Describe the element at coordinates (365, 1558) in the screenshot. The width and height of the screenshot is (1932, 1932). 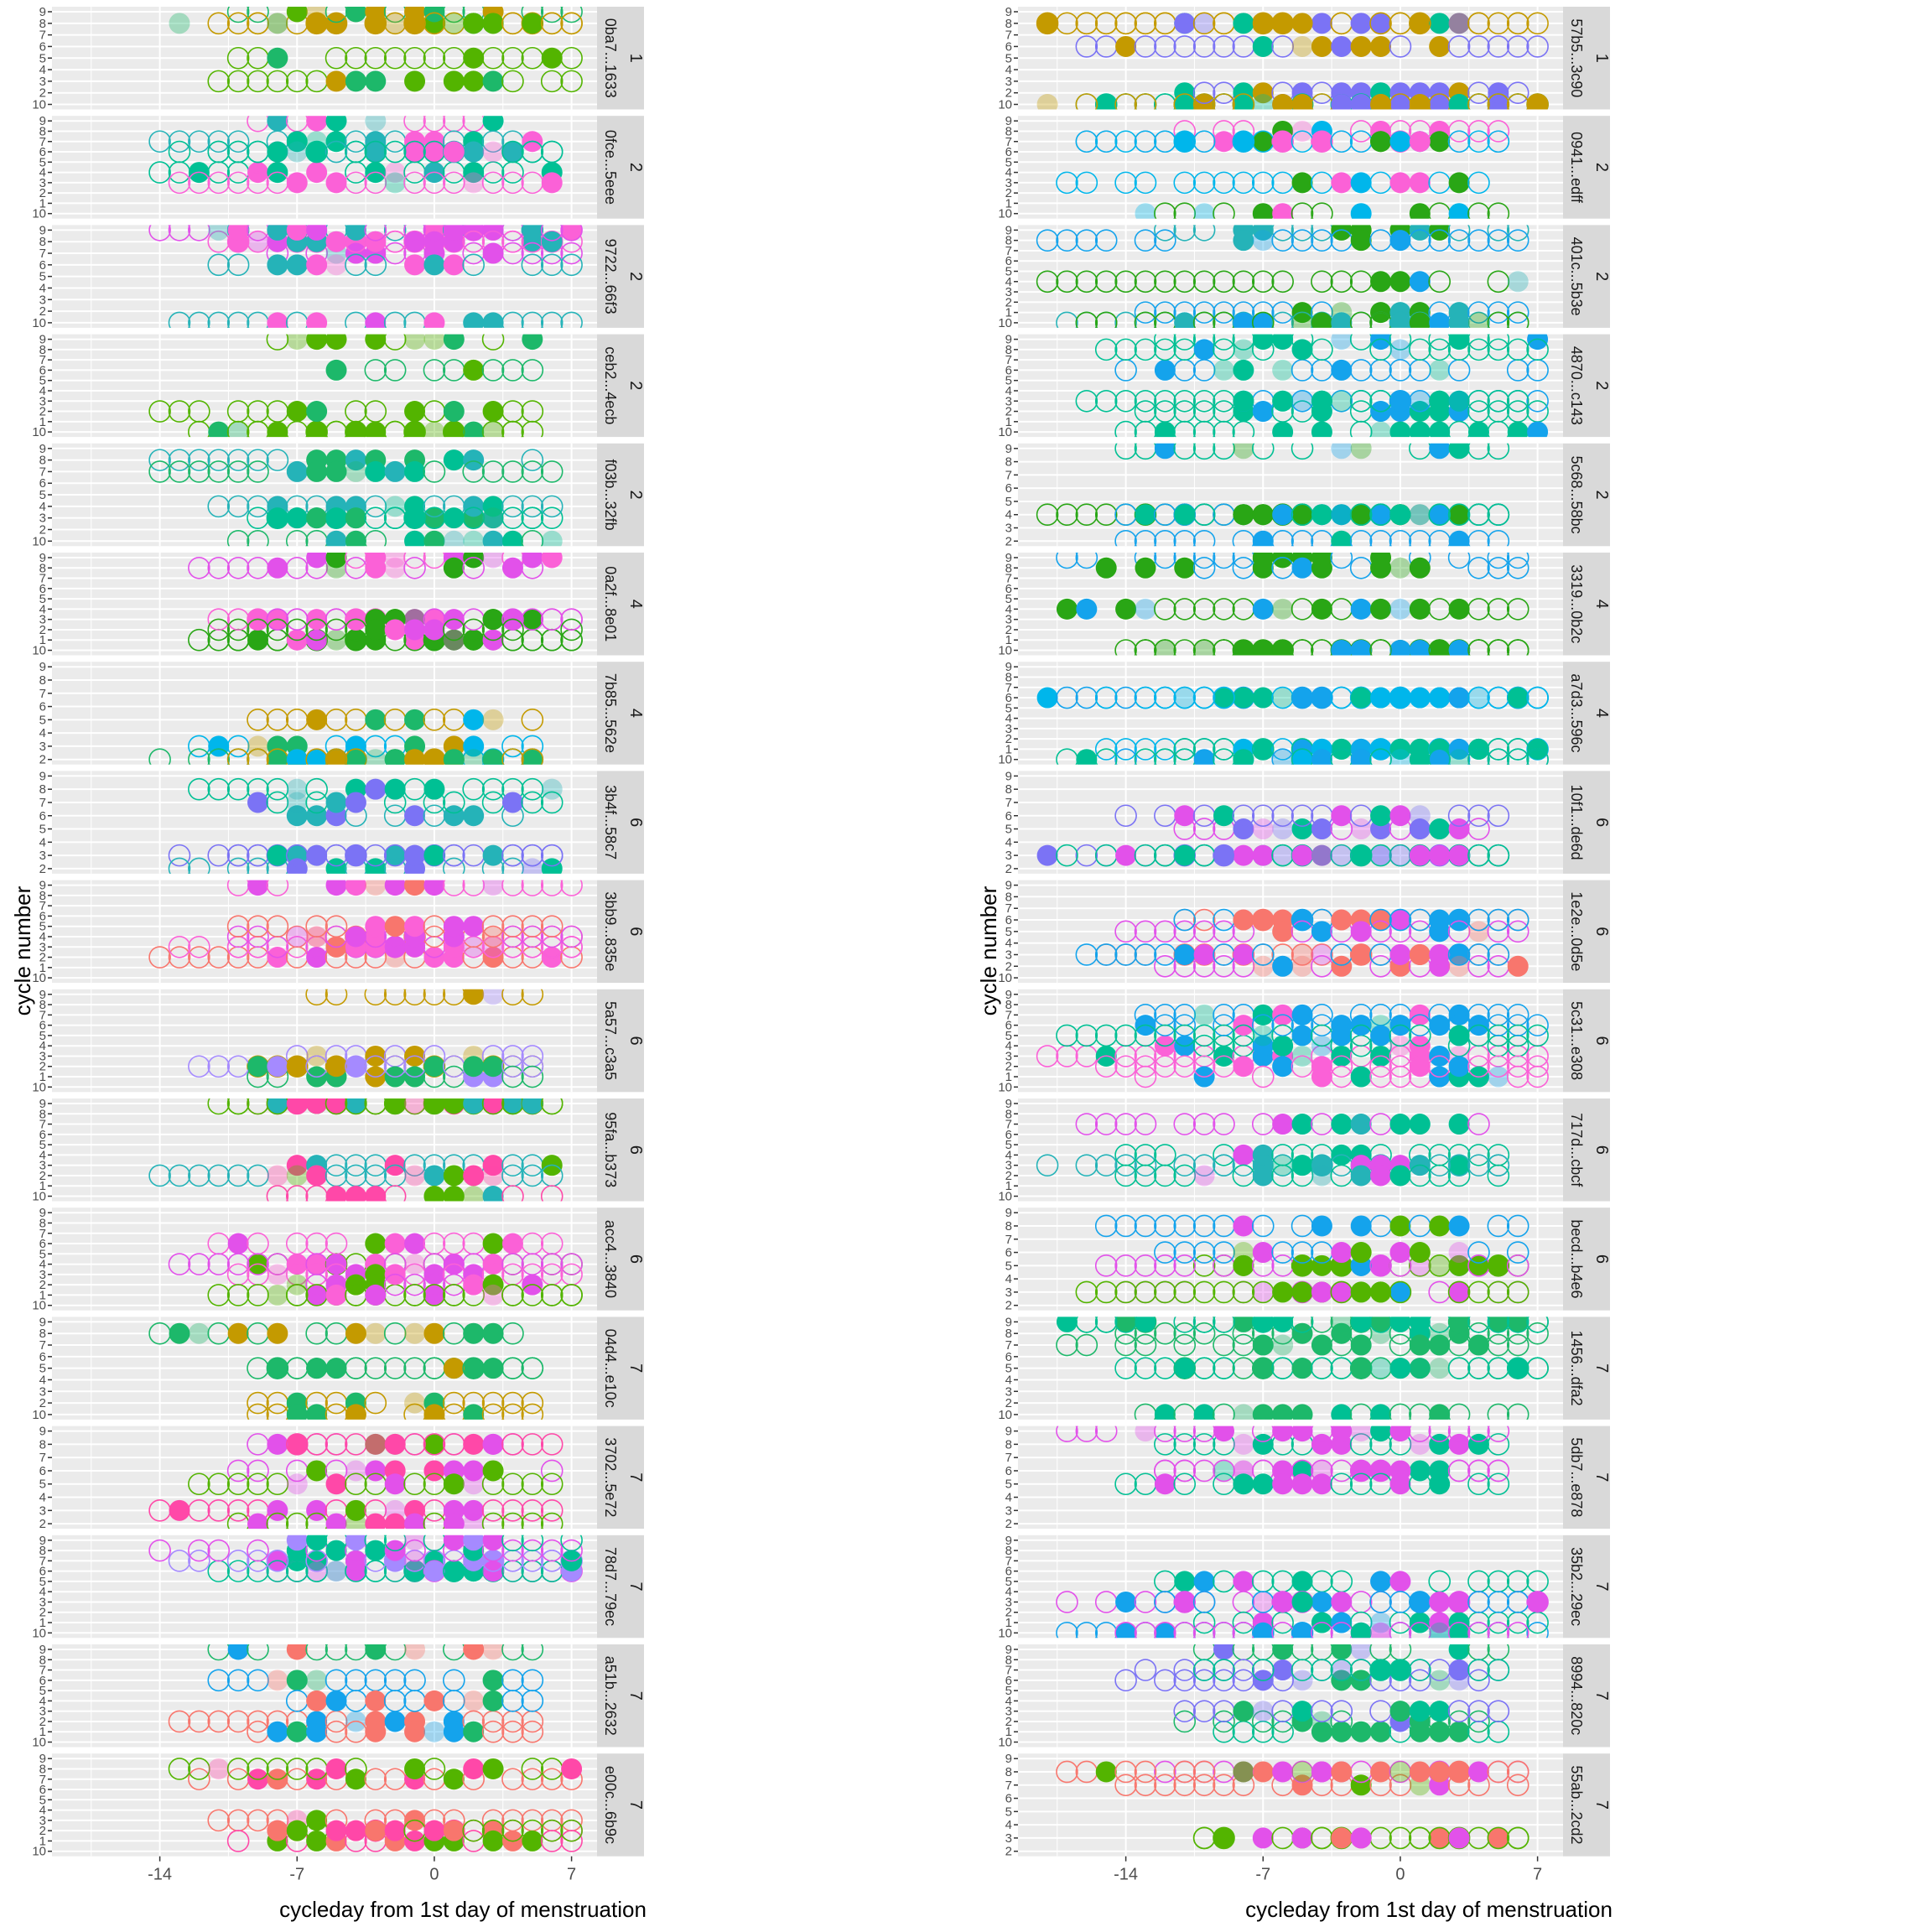
I see `marker-layer` at that location.